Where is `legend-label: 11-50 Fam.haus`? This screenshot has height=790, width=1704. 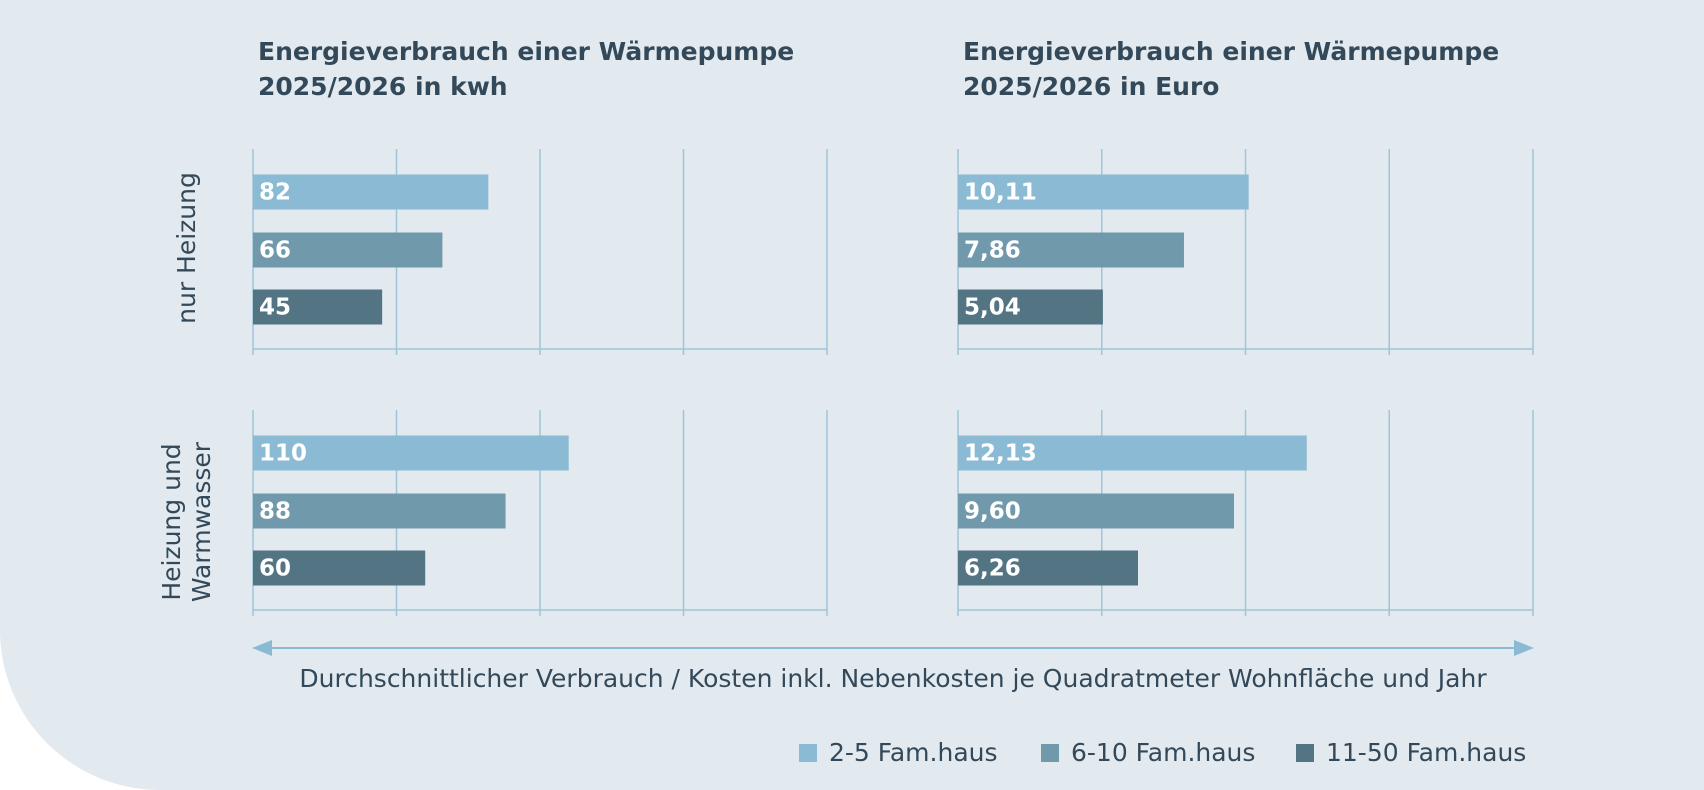 legend-label: 11-50 Fam.haus is located at coordinates (1426, 752).